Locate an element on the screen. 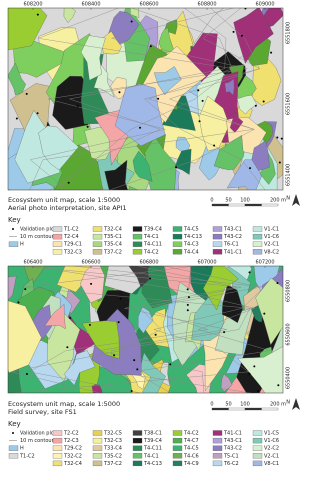 The height and width of the screenshot is (500, 320). legend-label: T2-C2 is located at coordinates (71, 434).